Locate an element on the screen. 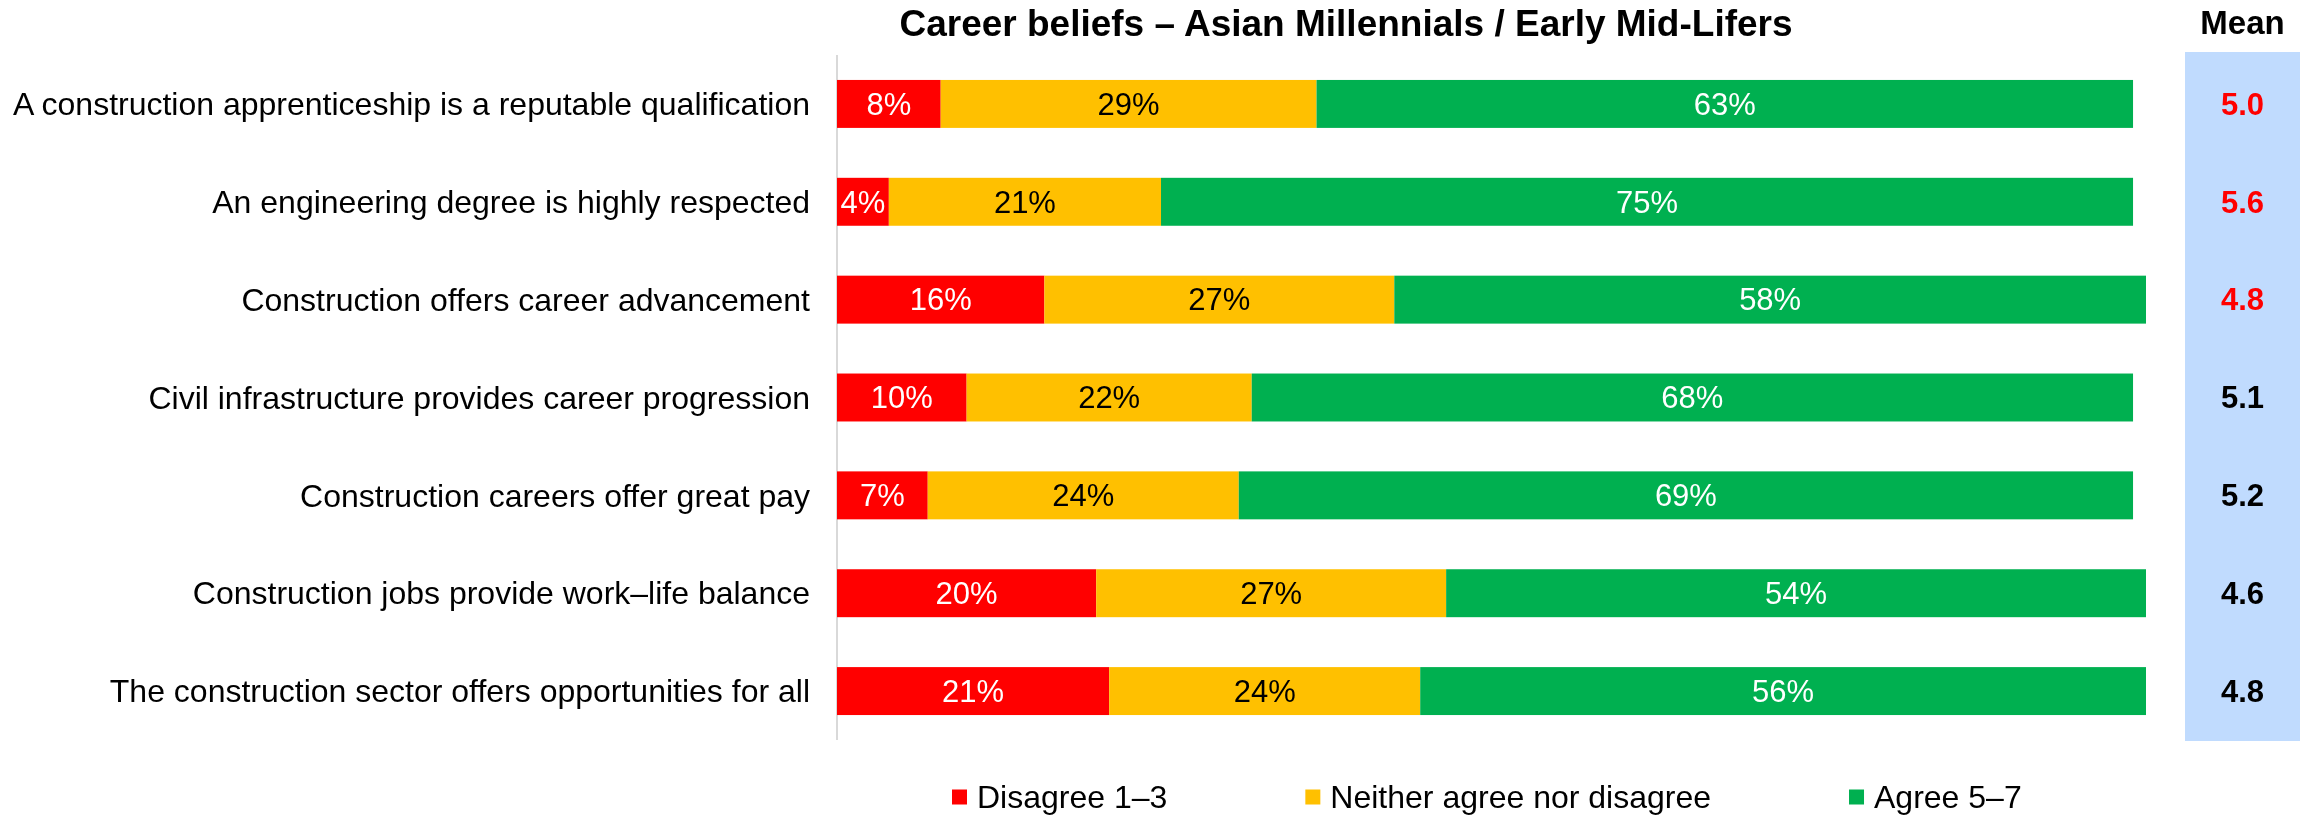  text: 5.1 is located at coordinates (2242, 398).